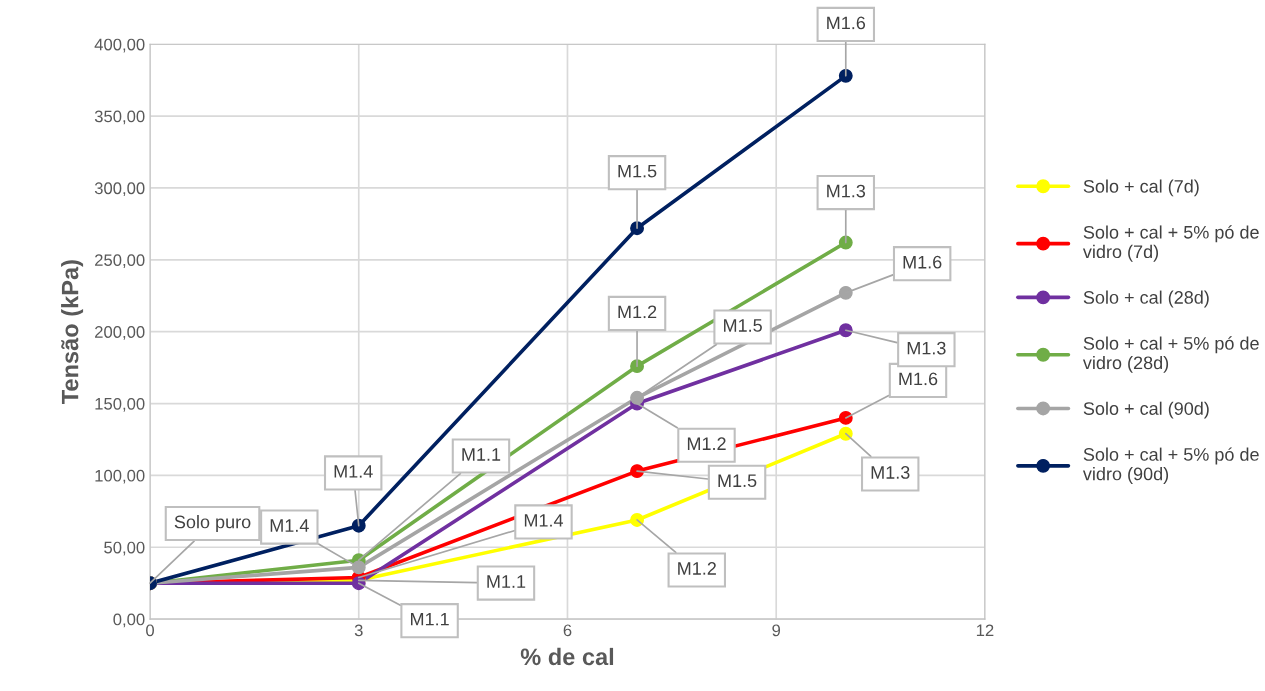  I want to click on x-tick-label: 3, so click(358, 630).